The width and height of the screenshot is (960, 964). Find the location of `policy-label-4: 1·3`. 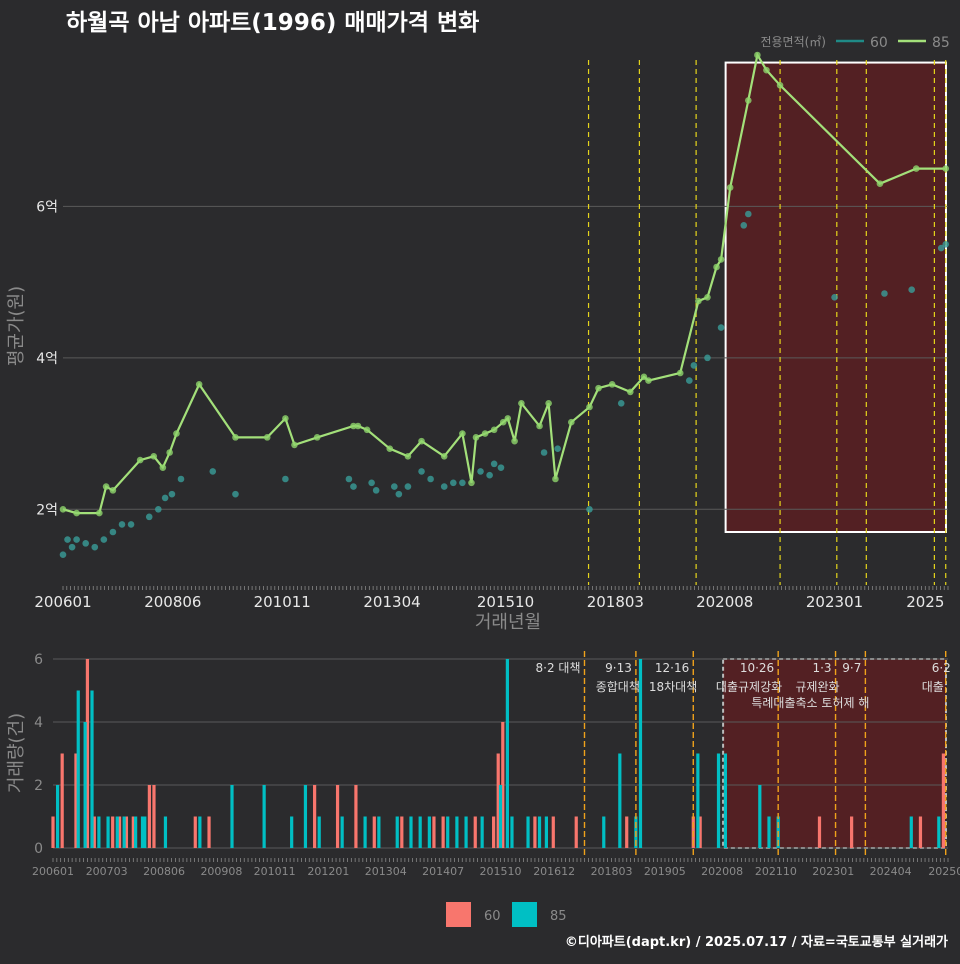

policy-label-4: 1·3 is located at coordinates (821, 668).